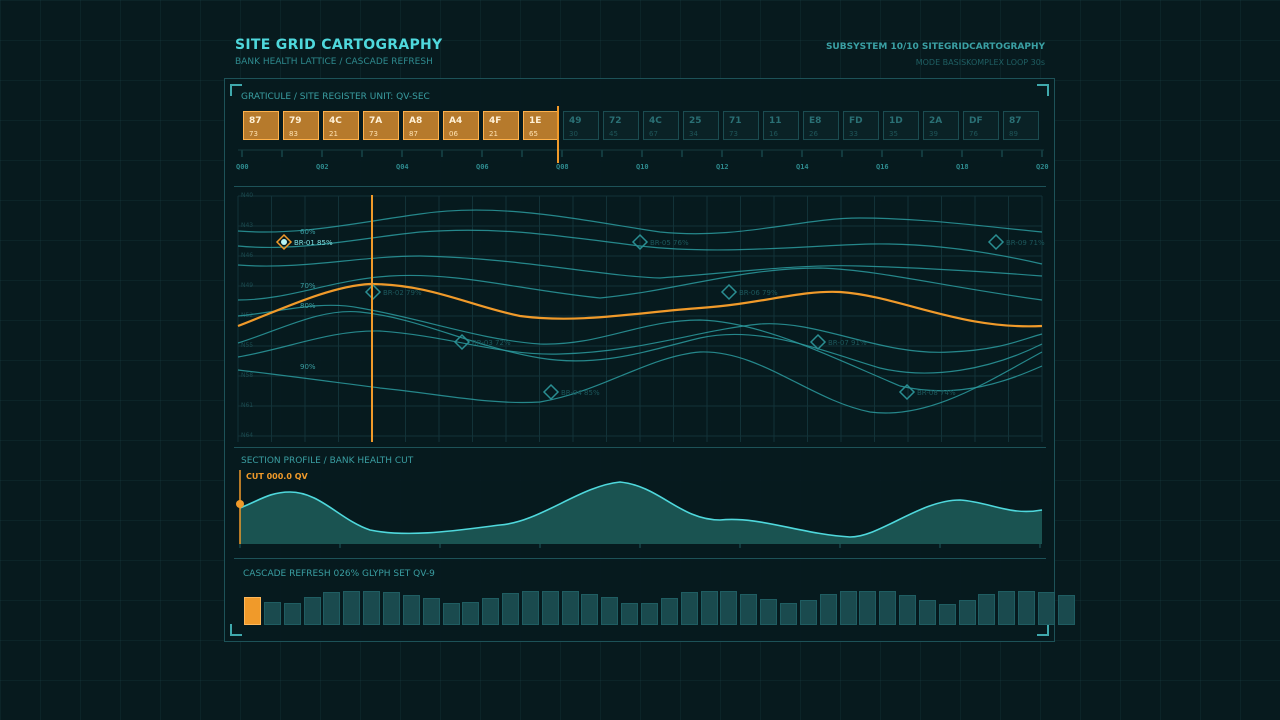 The height and width of the screenshot is (720, 1280). What do you see at coordinates (976, 121) in the screenshot?
I see `site-tile-code: DF` at bounding box center [976, 121].